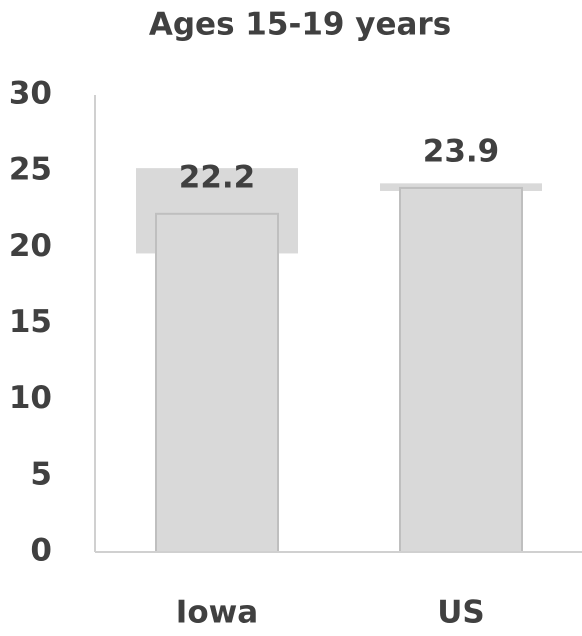  I want to click on y-tick-label: 10, so click(30, 398).